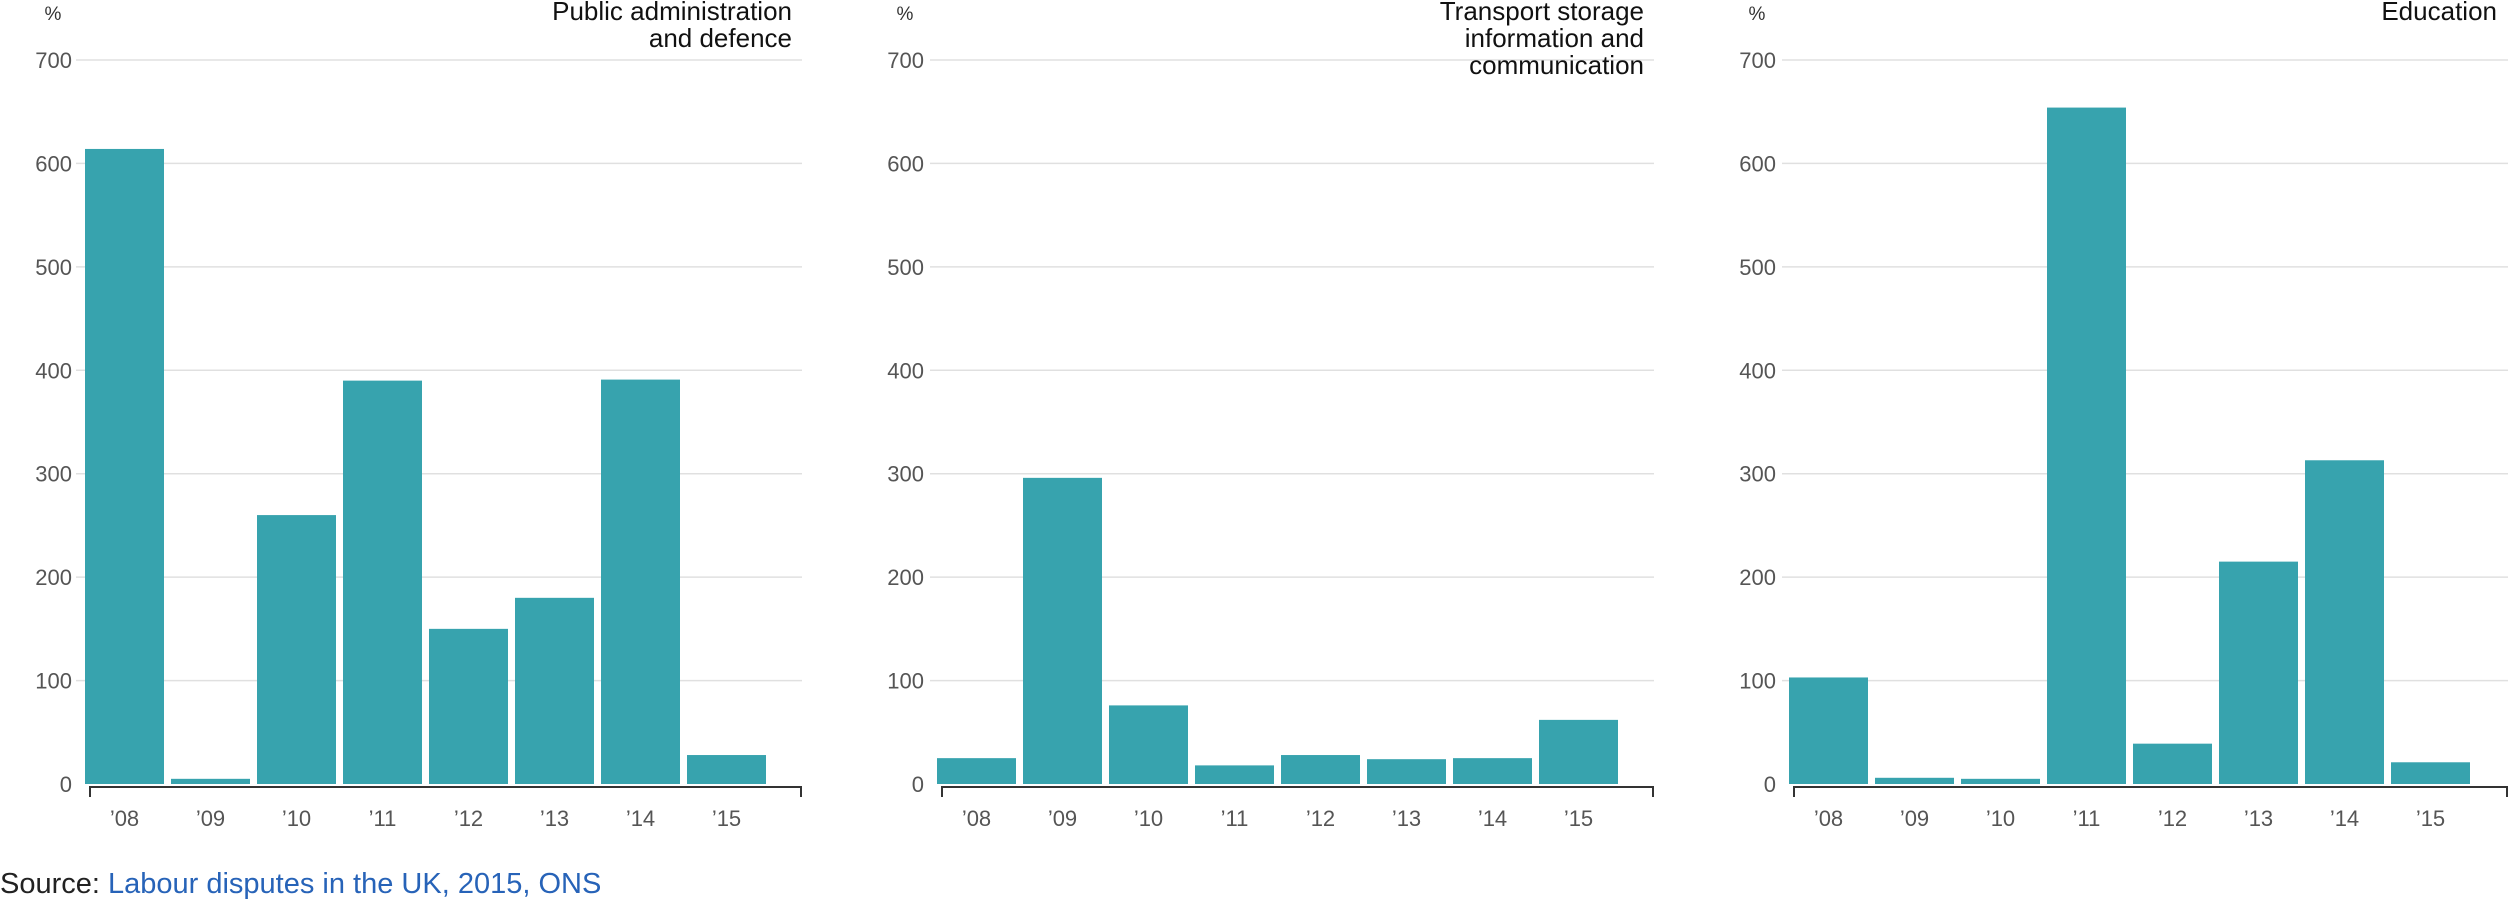 The width and height of the screenshot is (2508, 907). What do you see at coordinates (2439, 13) in the screenshot?
I see `chart-title-line: Education` at bounding box center [2439, 13].